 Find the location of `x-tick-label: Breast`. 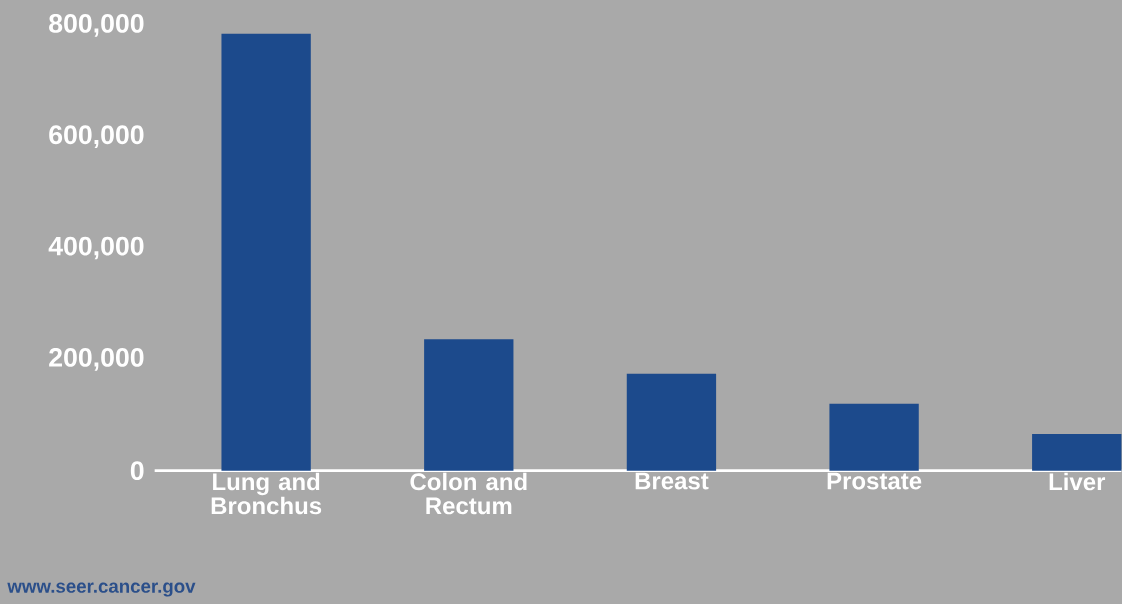

x-tick-label: Breast is located at coordinates (672, 481).